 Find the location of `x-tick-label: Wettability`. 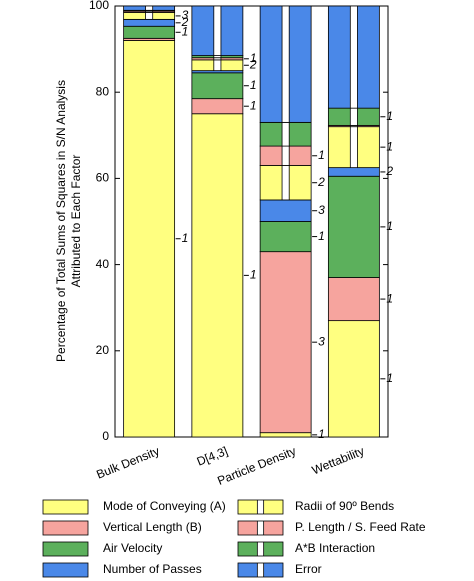

x-tick-label: Wettability is located at coordinates (338, 461).